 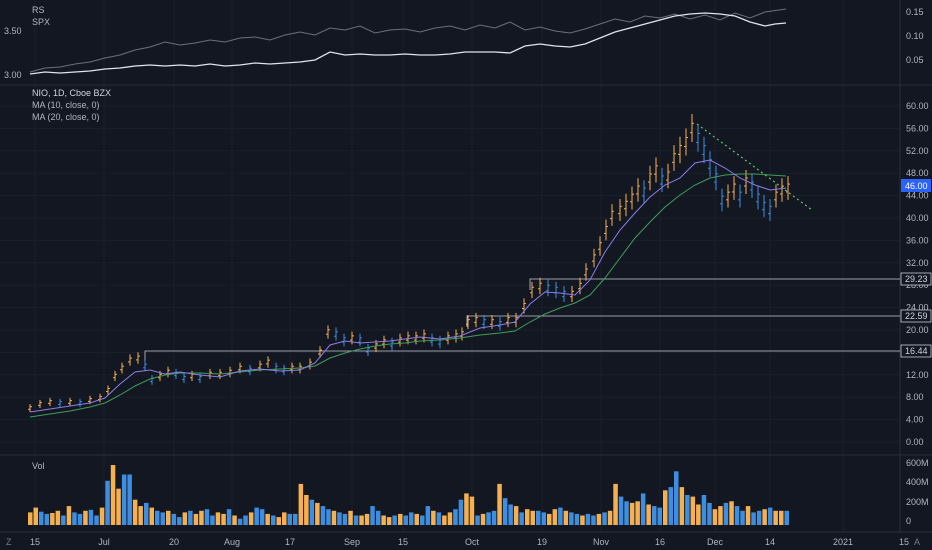 I want to click on level-label: 16.44, so click(x=916, y=351).